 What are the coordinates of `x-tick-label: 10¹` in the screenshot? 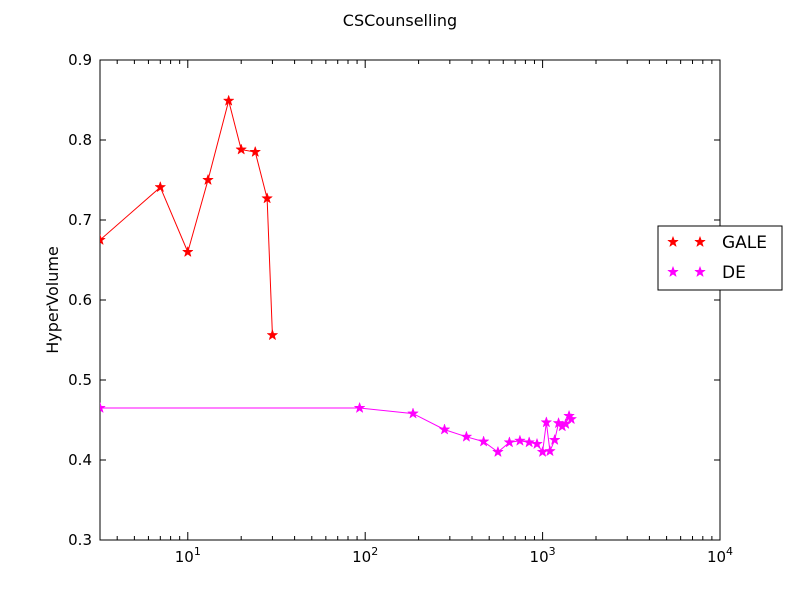 It's located at (188, 555).